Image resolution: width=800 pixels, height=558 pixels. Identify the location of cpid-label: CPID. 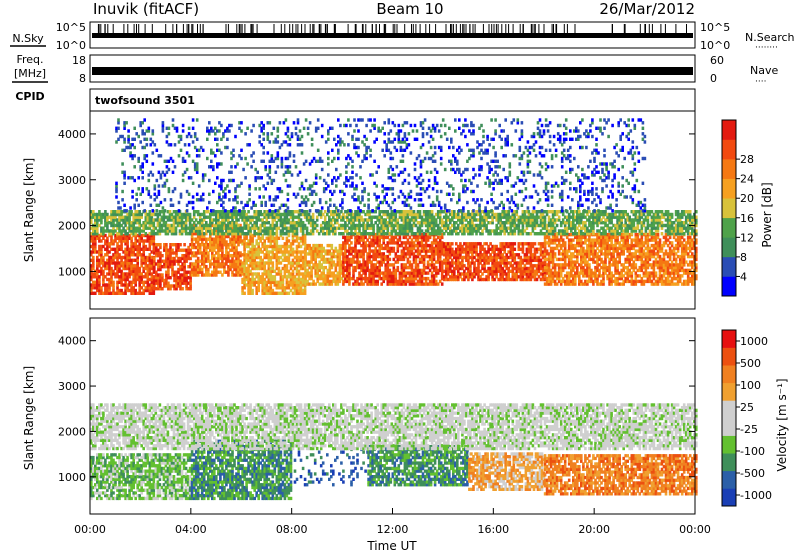
(29, 96).